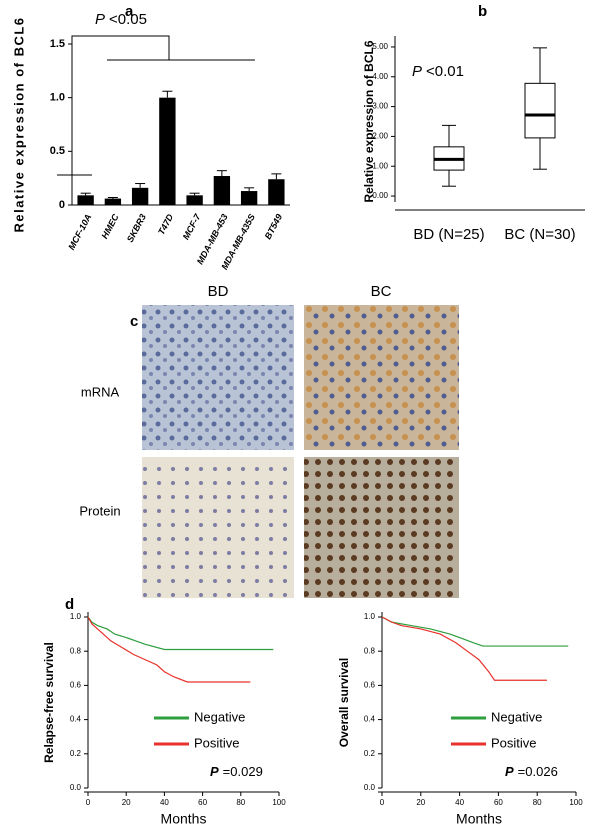  I want to click on annotation-text: <0.01, so click(445, 71).